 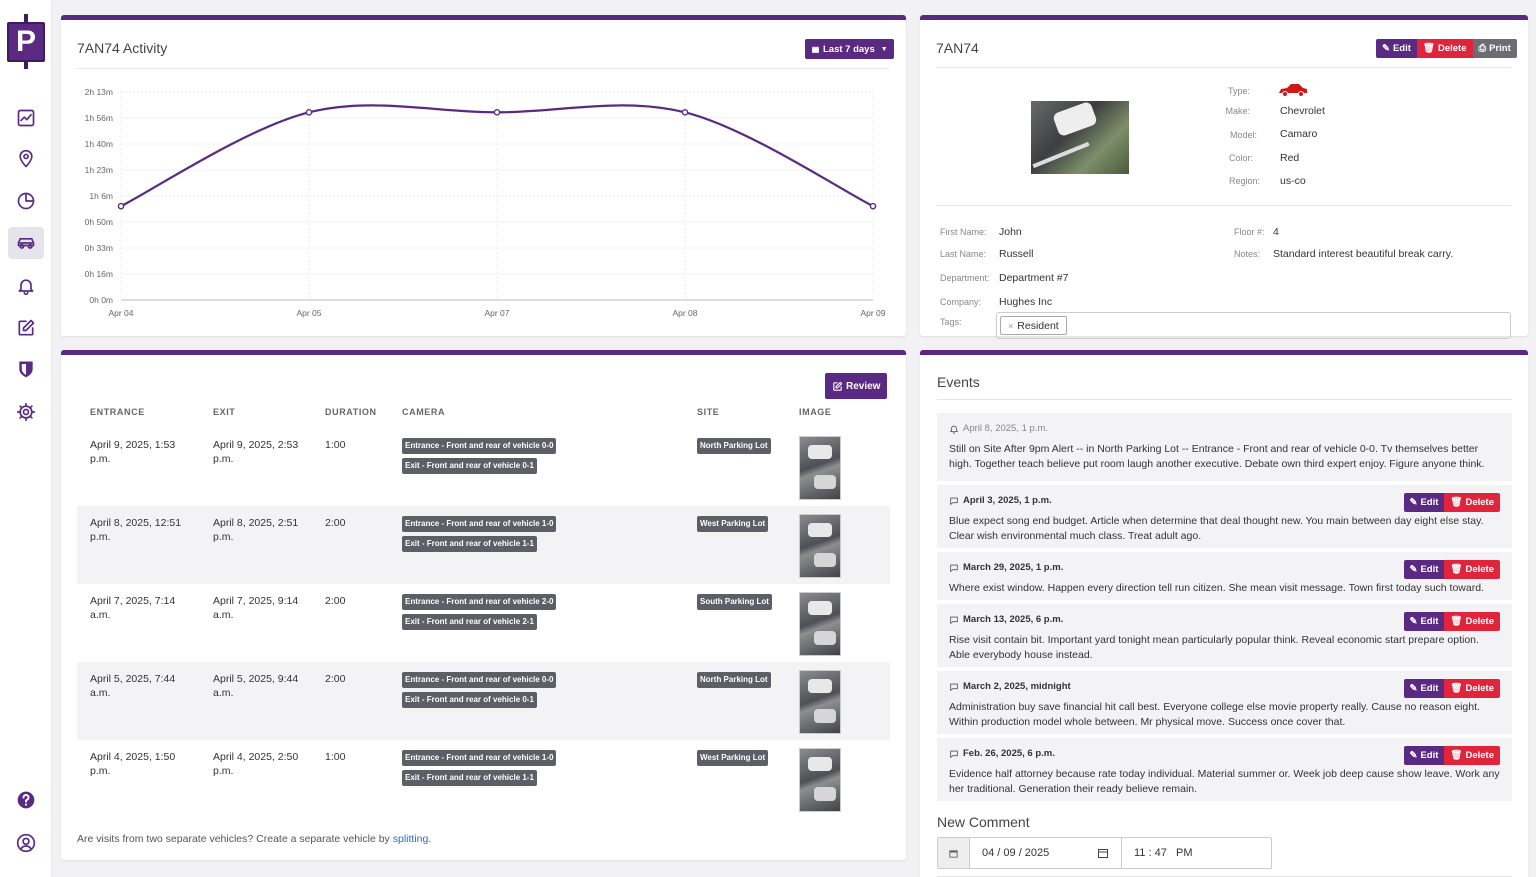 What do you see at coordinates (26, 412) in the screenshot?
I see `gear-icon` at bounding box center [26, 412].